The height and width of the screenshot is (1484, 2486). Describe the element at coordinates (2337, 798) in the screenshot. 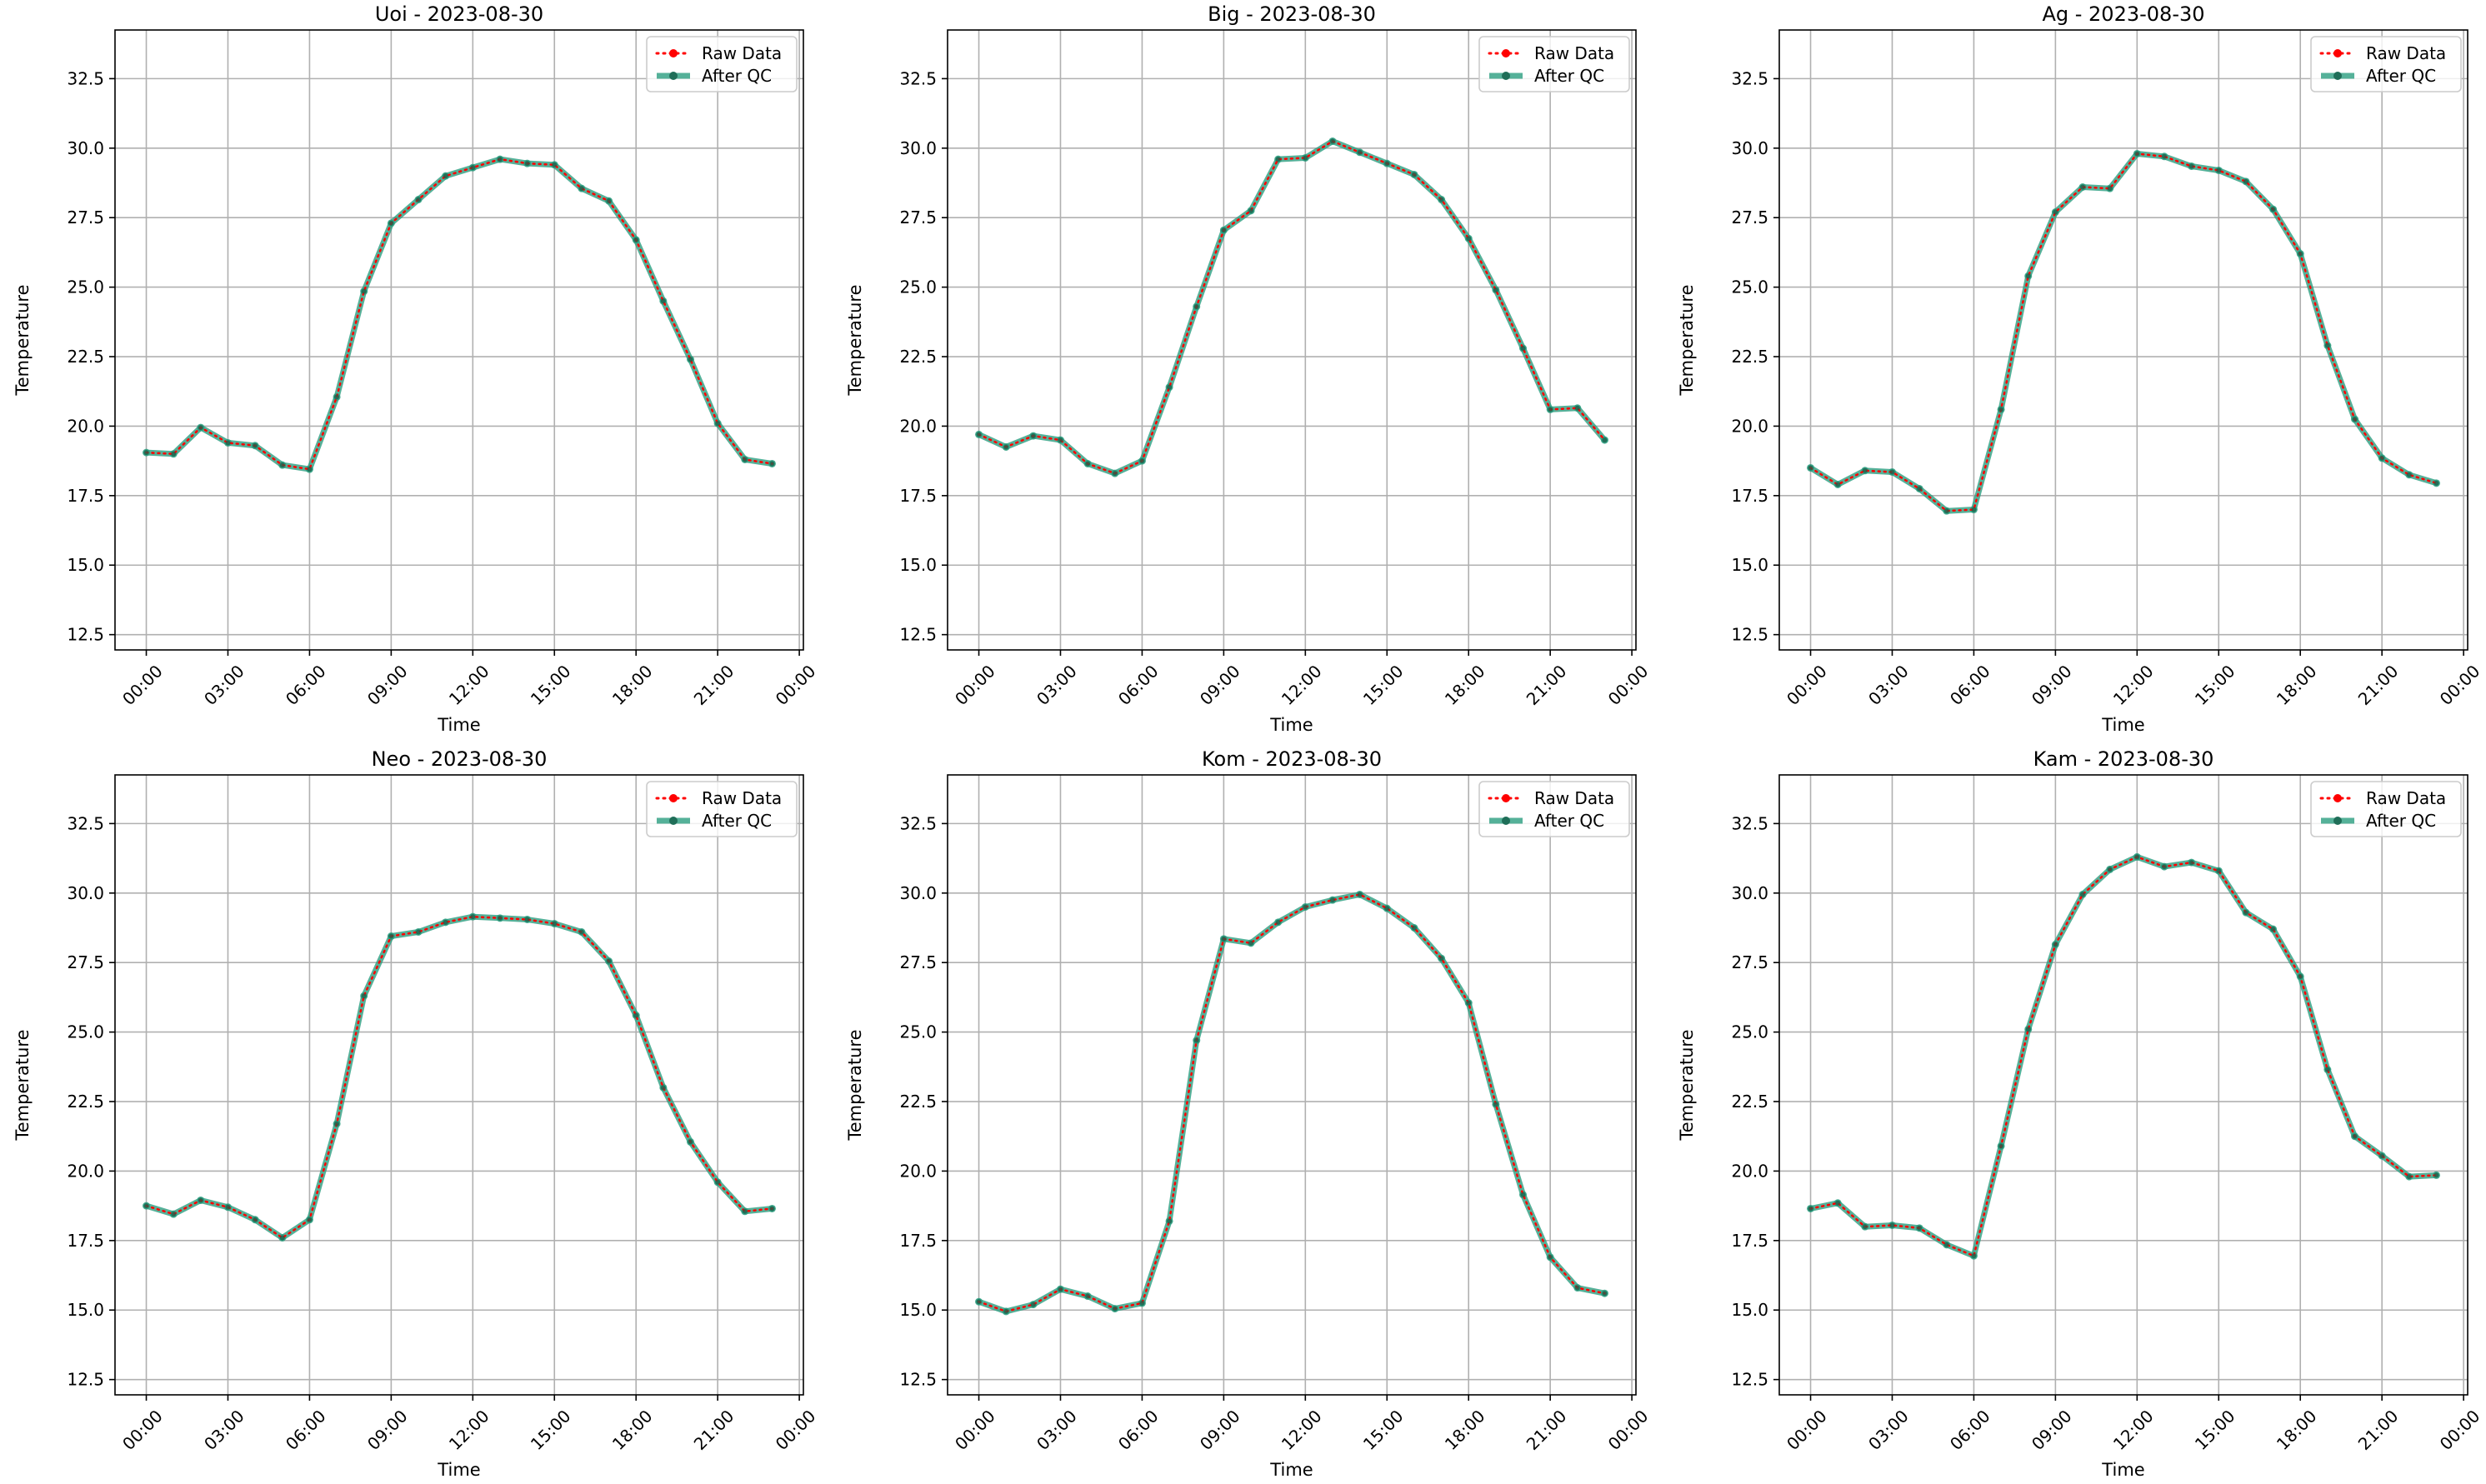

I see `legend-raw-data-marker` at that location.